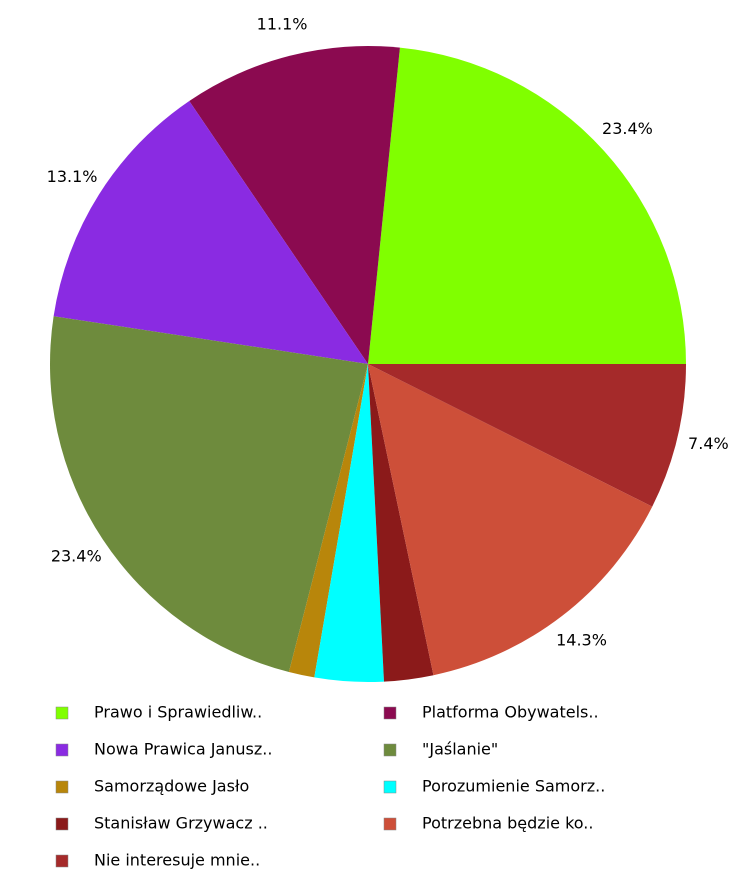  I want to click on legend-label: Stanisław Grzywacz .., so click(181, 823).